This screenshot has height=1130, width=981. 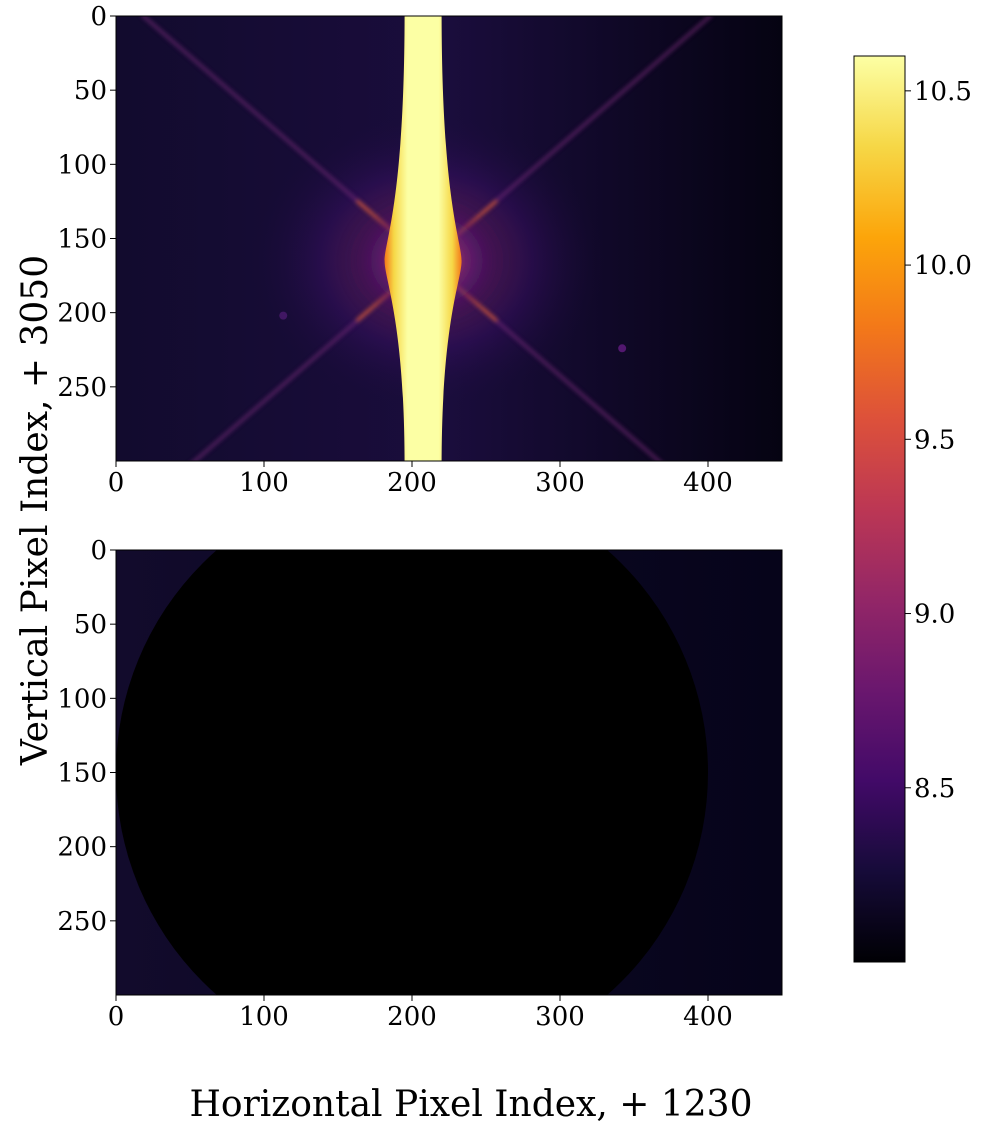 What do you see at coordinates (708, 483) in the screenshot?
I see `top-x-tick-label: 400` at bounding box center [708, 483].